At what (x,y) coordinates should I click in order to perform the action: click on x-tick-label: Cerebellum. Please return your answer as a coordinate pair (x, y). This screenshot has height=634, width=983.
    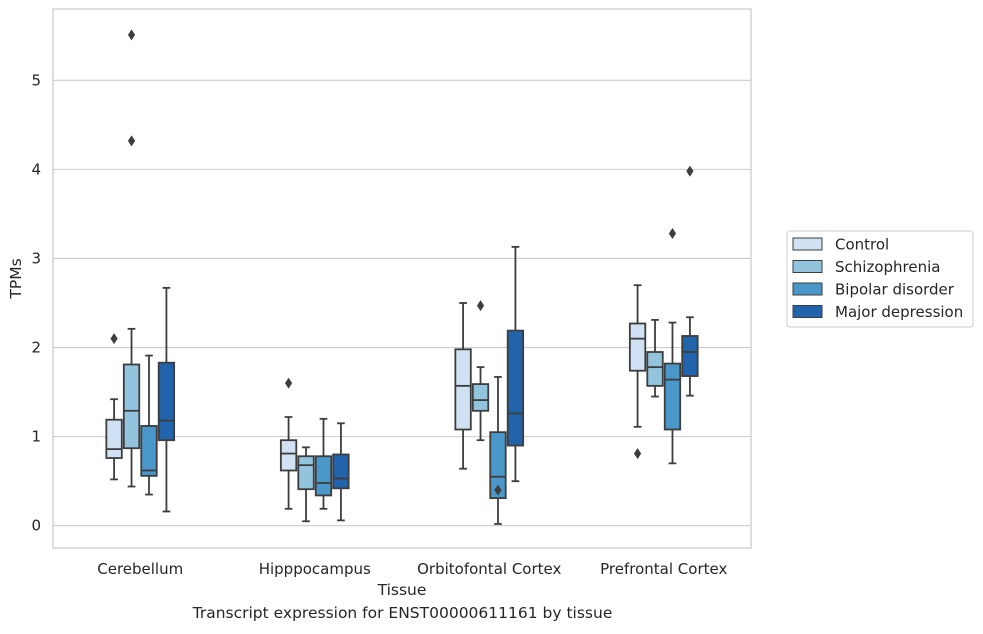
    Looking at the image, I should click on (140, 569).